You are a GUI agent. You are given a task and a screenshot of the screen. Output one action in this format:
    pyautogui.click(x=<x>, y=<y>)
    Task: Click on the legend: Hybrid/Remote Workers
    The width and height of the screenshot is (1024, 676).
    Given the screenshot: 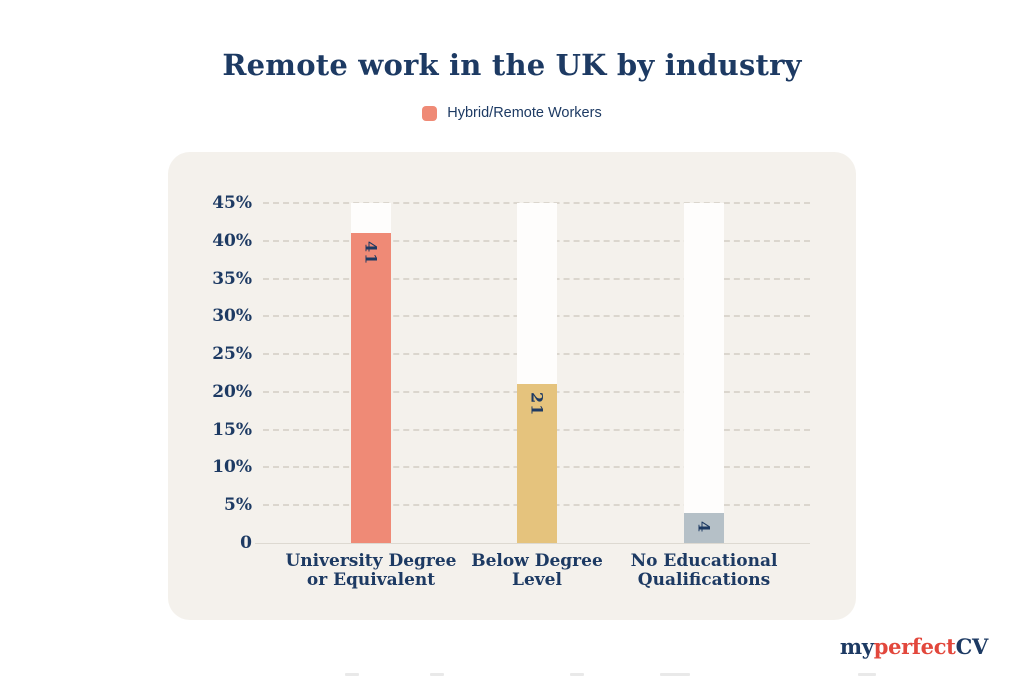 What is the action you would take?
    pyautogui.click(x=512, y=113)
    